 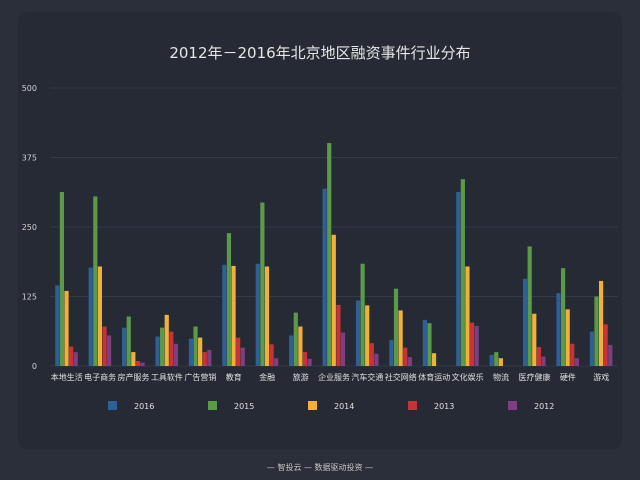 I want to click on footer-text: — 智投云 — 数据驱动投资 —, so click(x=320, y=467).